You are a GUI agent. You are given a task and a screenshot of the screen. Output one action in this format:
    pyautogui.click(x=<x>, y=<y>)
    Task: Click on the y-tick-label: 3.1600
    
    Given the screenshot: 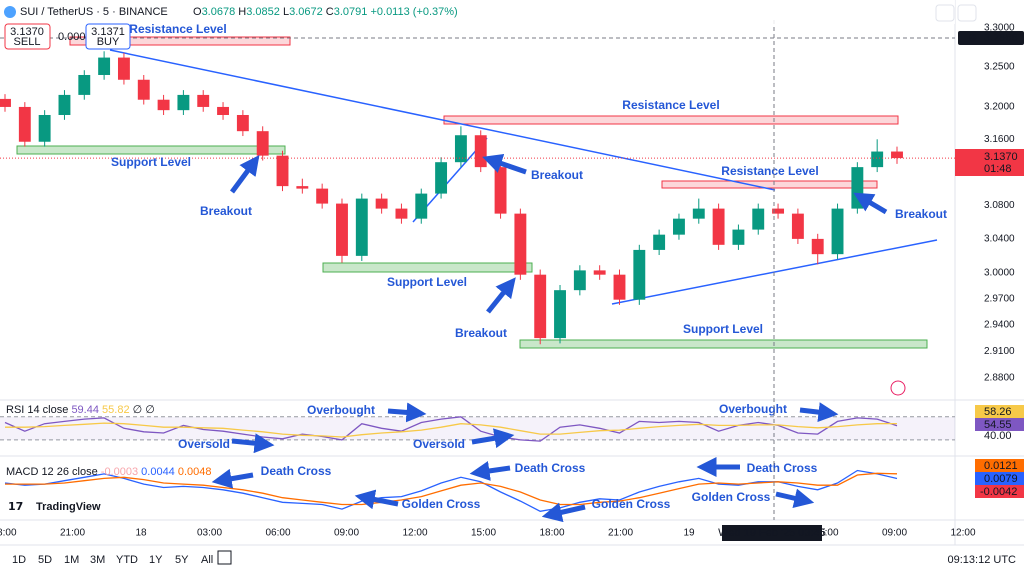 What is the action you would take?
    pyautogui.click(x=999, y=139)
    